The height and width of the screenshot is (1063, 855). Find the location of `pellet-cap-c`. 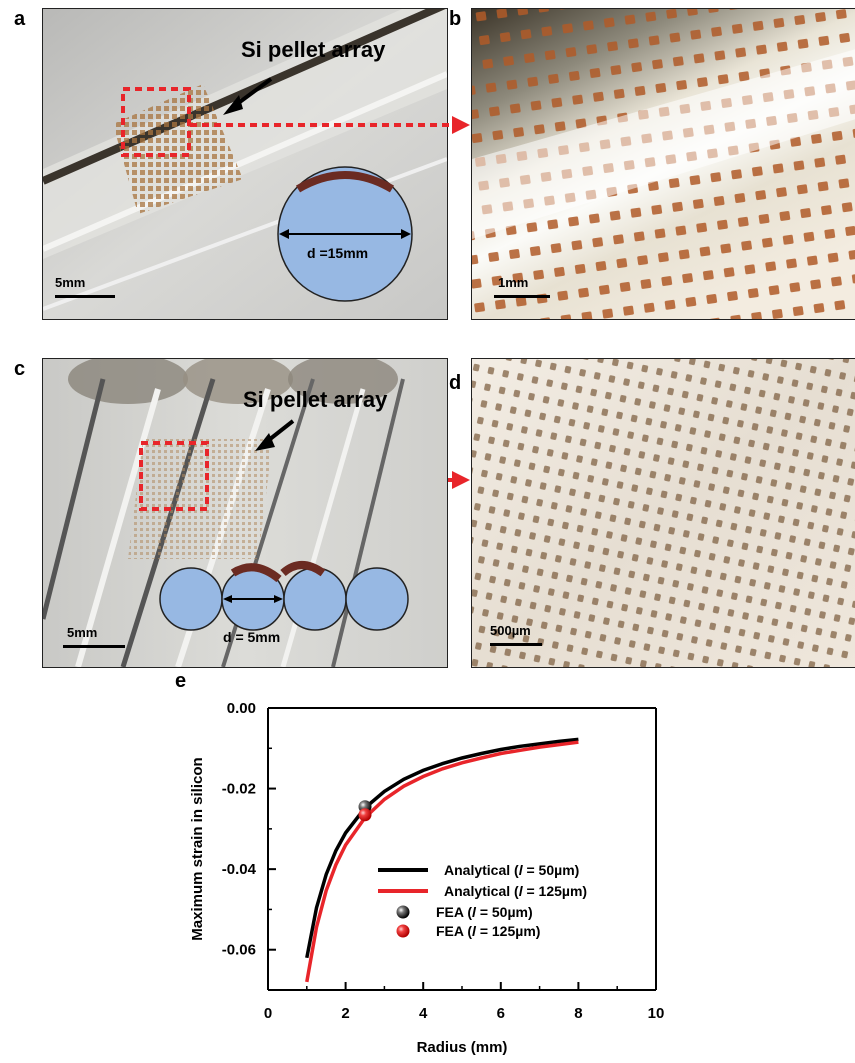

pellet-cap-c is located at coordinates (278, 572).